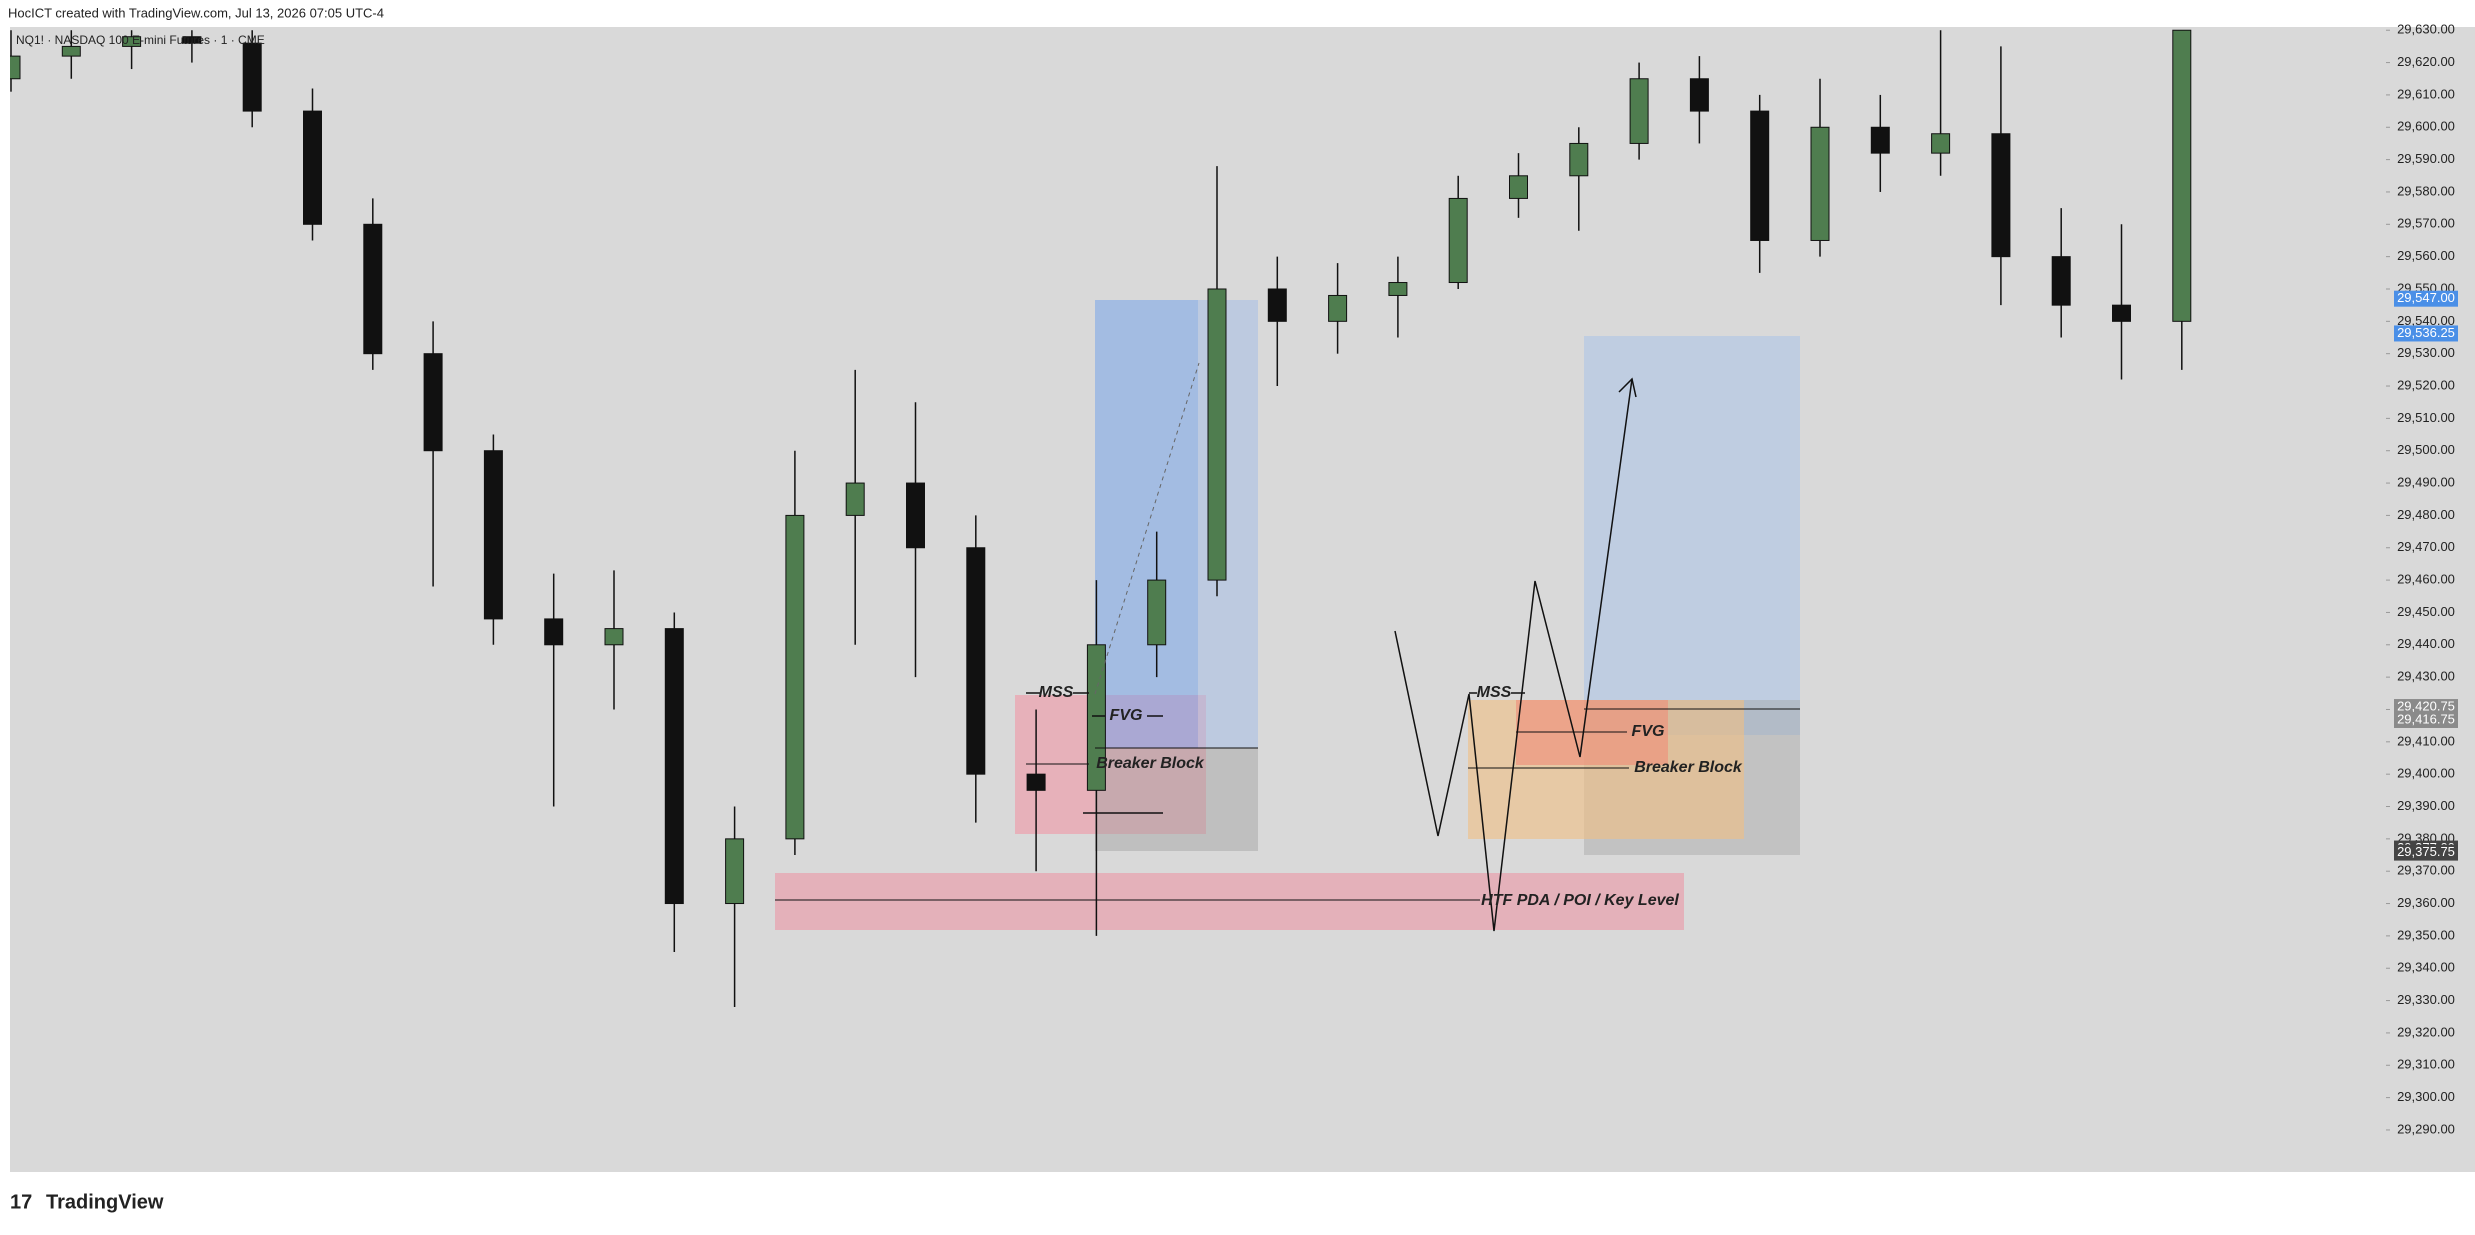  I want to click on price-tag-label: 29,375.75, so click(2426, 851).